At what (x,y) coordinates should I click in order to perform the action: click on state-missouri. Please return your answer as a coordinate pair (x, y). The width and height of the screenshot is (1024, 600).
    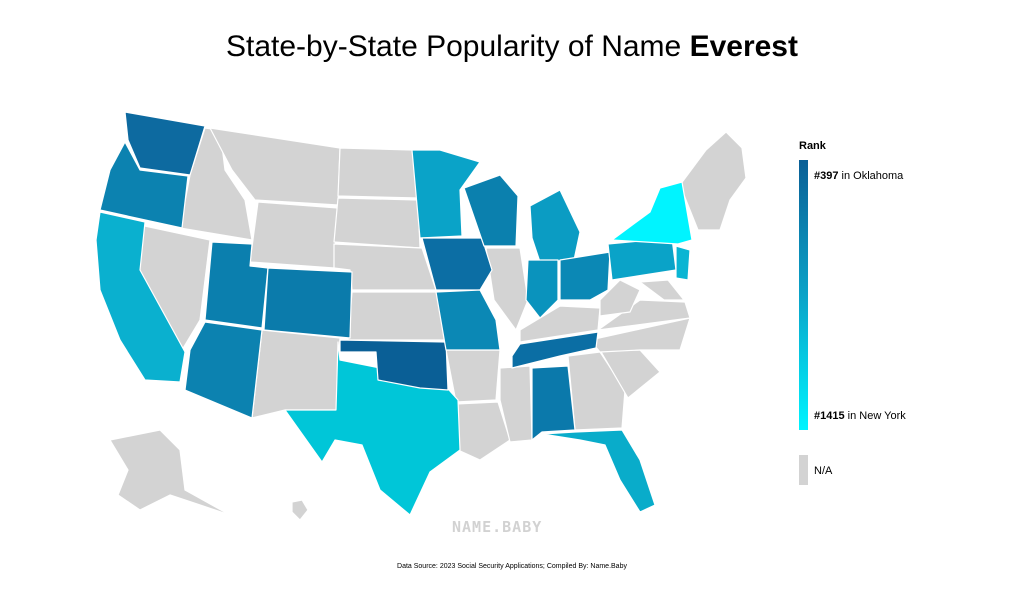
    Looking at the image, I should click on (468, 320).